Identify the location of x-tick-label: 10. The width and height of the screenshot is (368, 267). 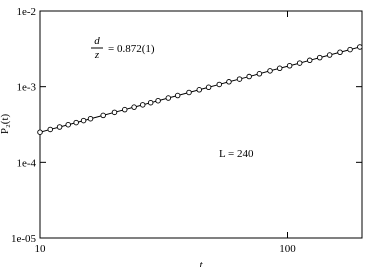
(41, 249).